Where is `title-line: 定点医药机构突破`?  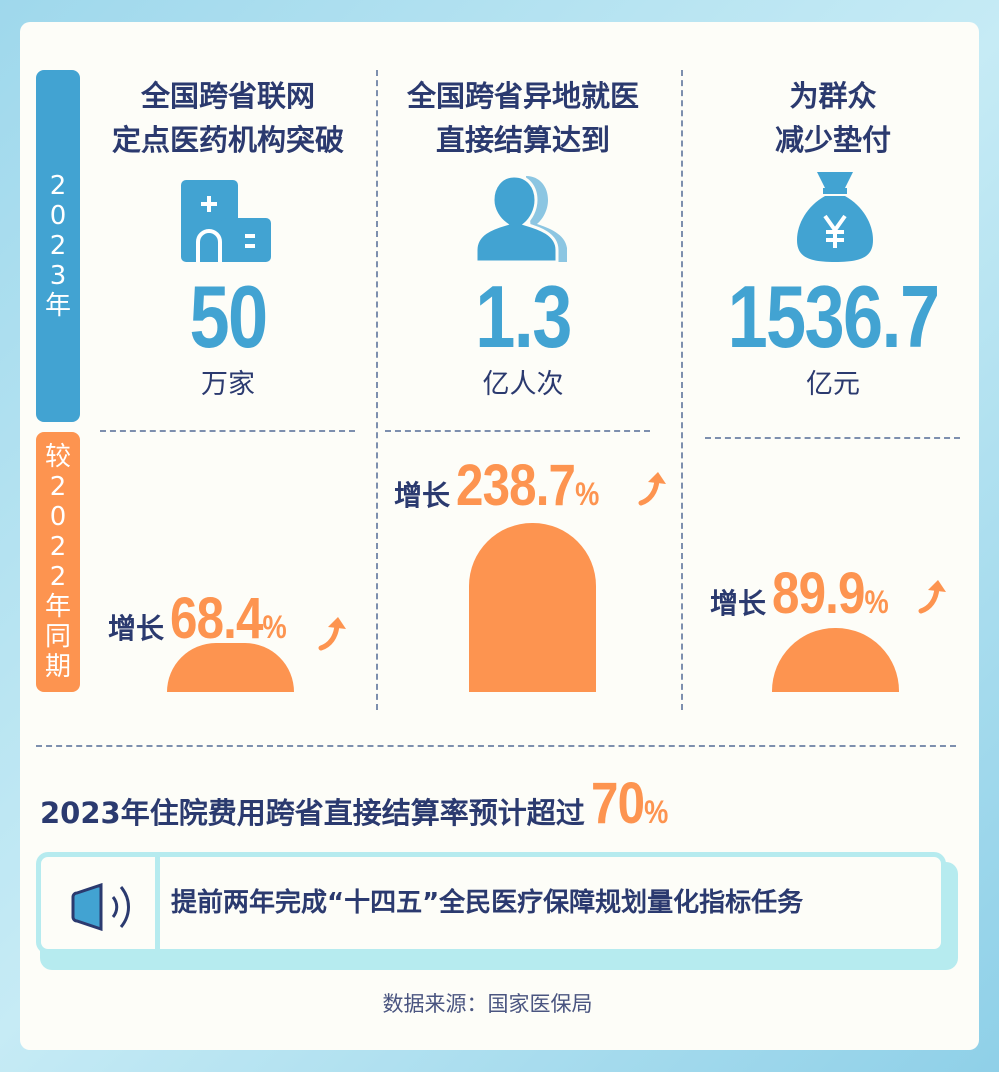 title-line: 定点医药机构突破 is located at coordinates (227, 140).